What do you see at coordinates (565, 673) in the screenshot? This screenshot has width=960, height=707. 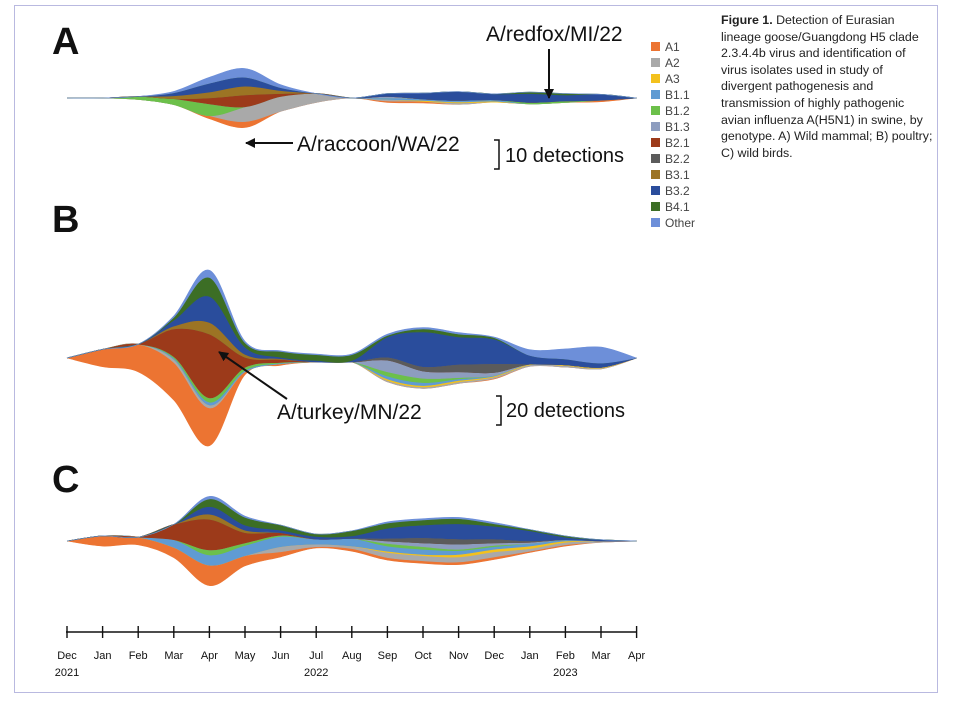 I see `x-tick-year-label: 2023` at bounding box center [565, 673].